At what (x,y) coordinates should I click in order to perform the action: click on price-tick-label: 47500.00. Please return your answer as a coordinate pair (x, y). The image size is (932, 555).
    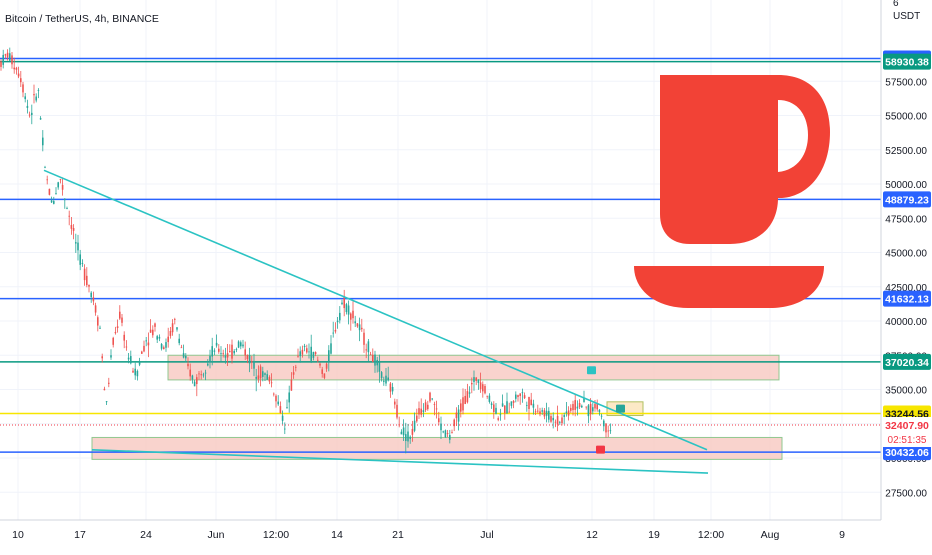
    Looking at the image, I should click on (906, 219).